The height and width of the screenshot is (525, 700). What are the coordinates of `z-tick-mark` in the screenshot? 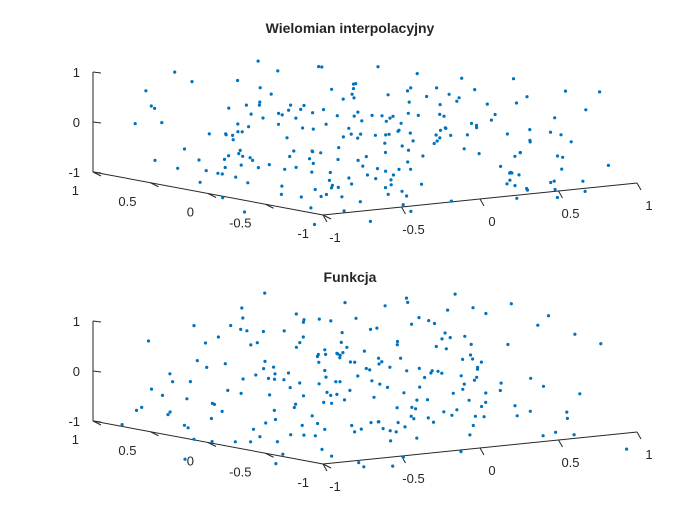 It's located at (97, 371).